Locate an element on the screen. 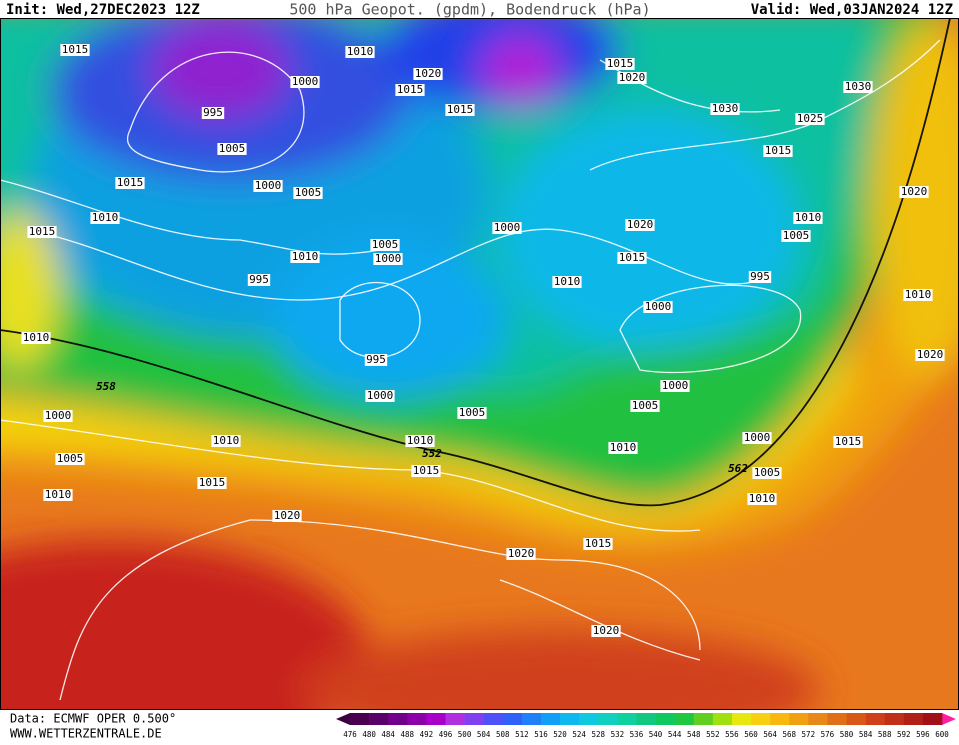 The height and width of the screenshot is (745, 959). legend-level: 492 is located at coordinates (427, 734).